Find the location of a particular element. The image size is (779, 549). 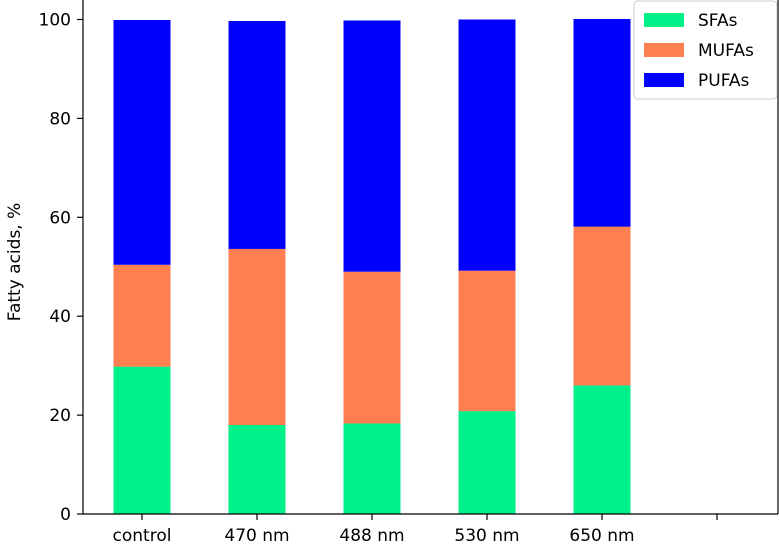

bar-mufas-control is located at coordinates (142, 315).